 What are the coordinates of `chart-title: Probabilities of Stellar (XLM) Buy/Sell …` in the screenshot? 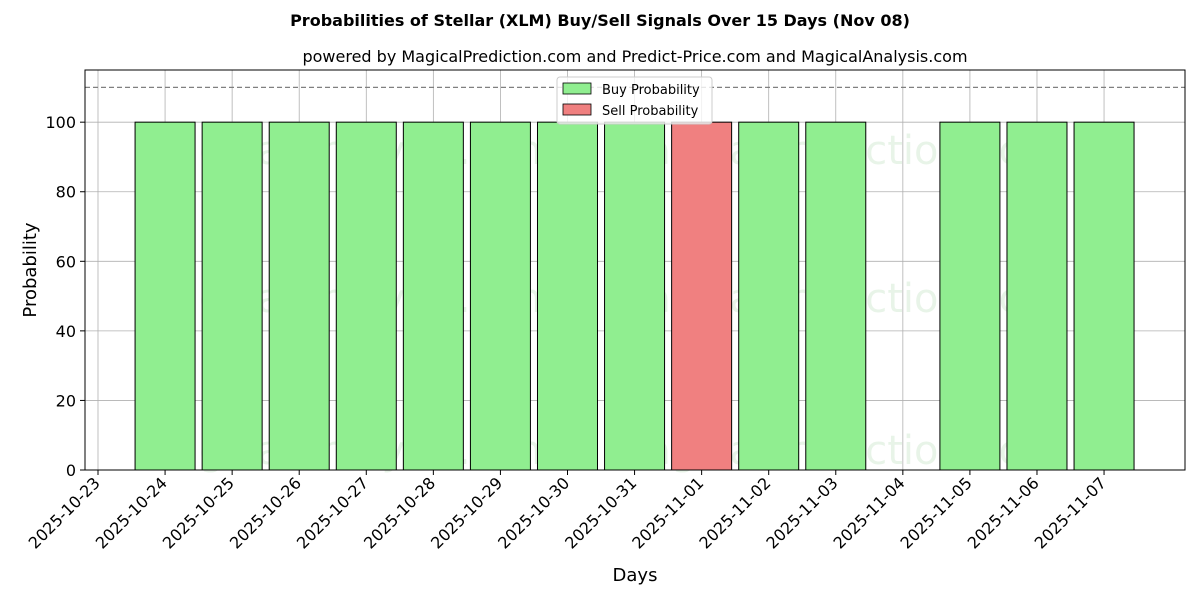 It's located at (600, 20).